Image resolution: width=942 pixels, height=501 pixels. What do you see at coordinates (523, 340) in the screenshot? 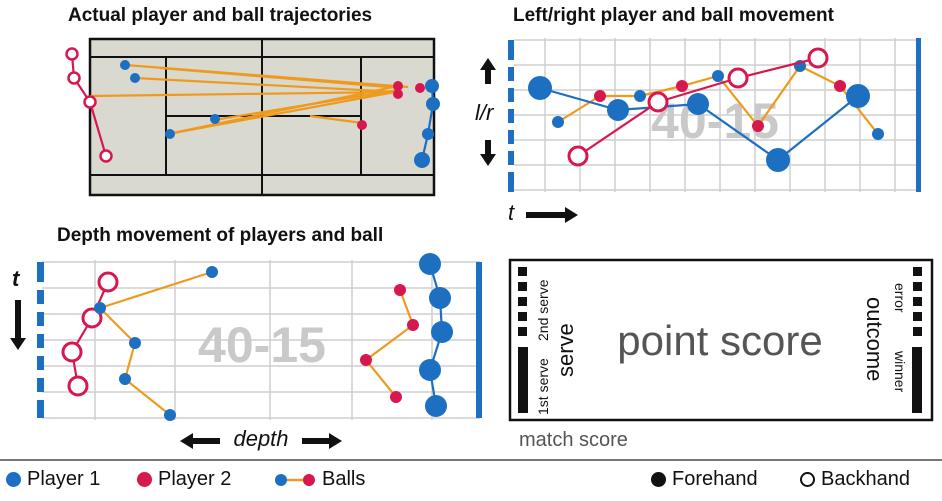
I see `serve-indicator` at bounding box center [523, 340].